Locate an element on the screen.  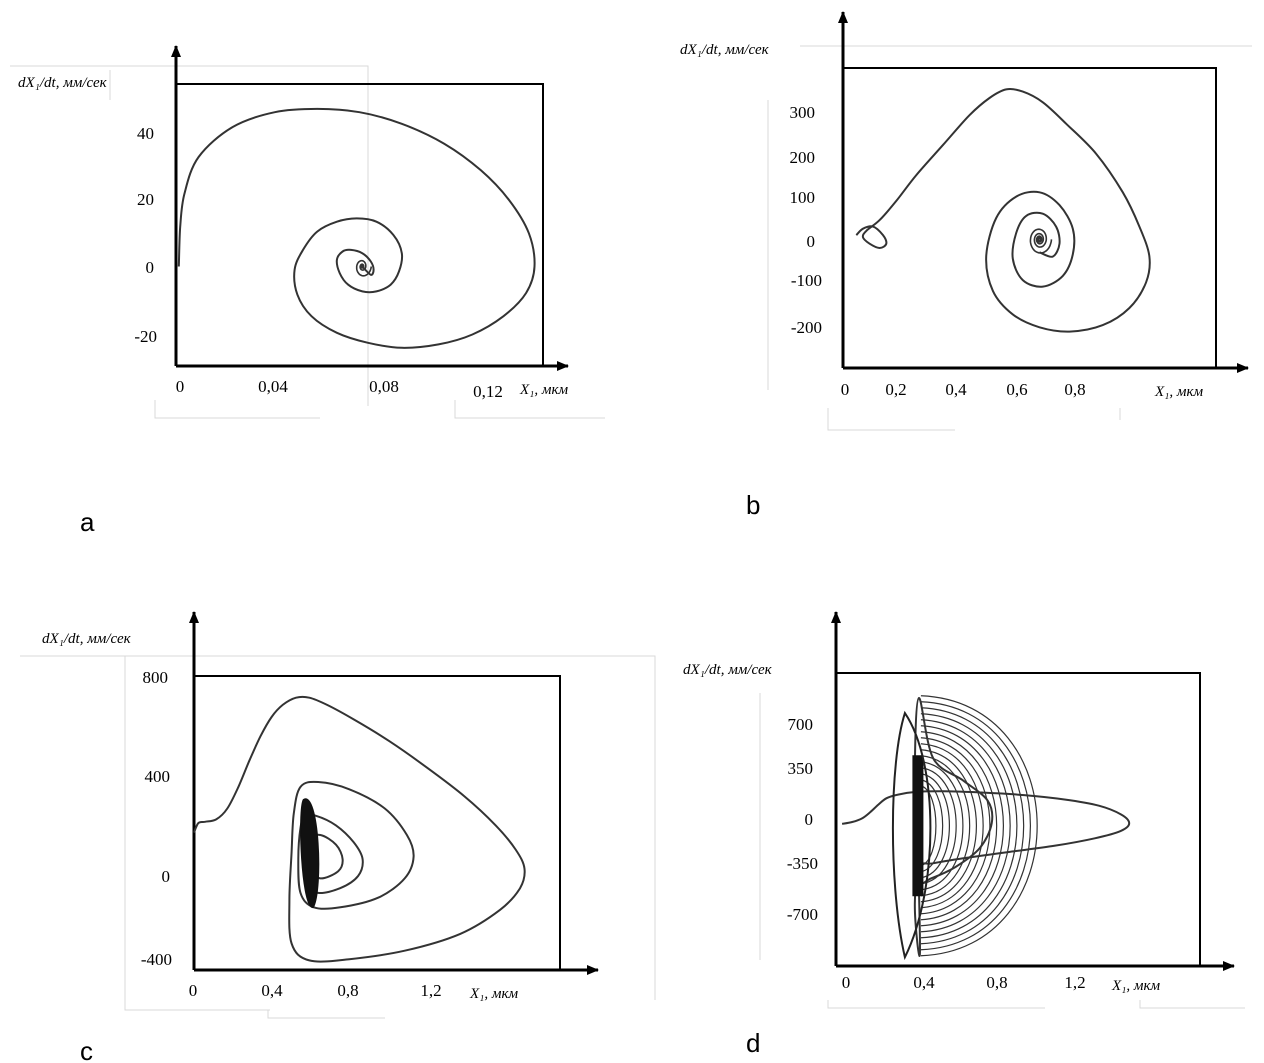
panel-c-x-tick: 0 is located at coordinates (193, 990).